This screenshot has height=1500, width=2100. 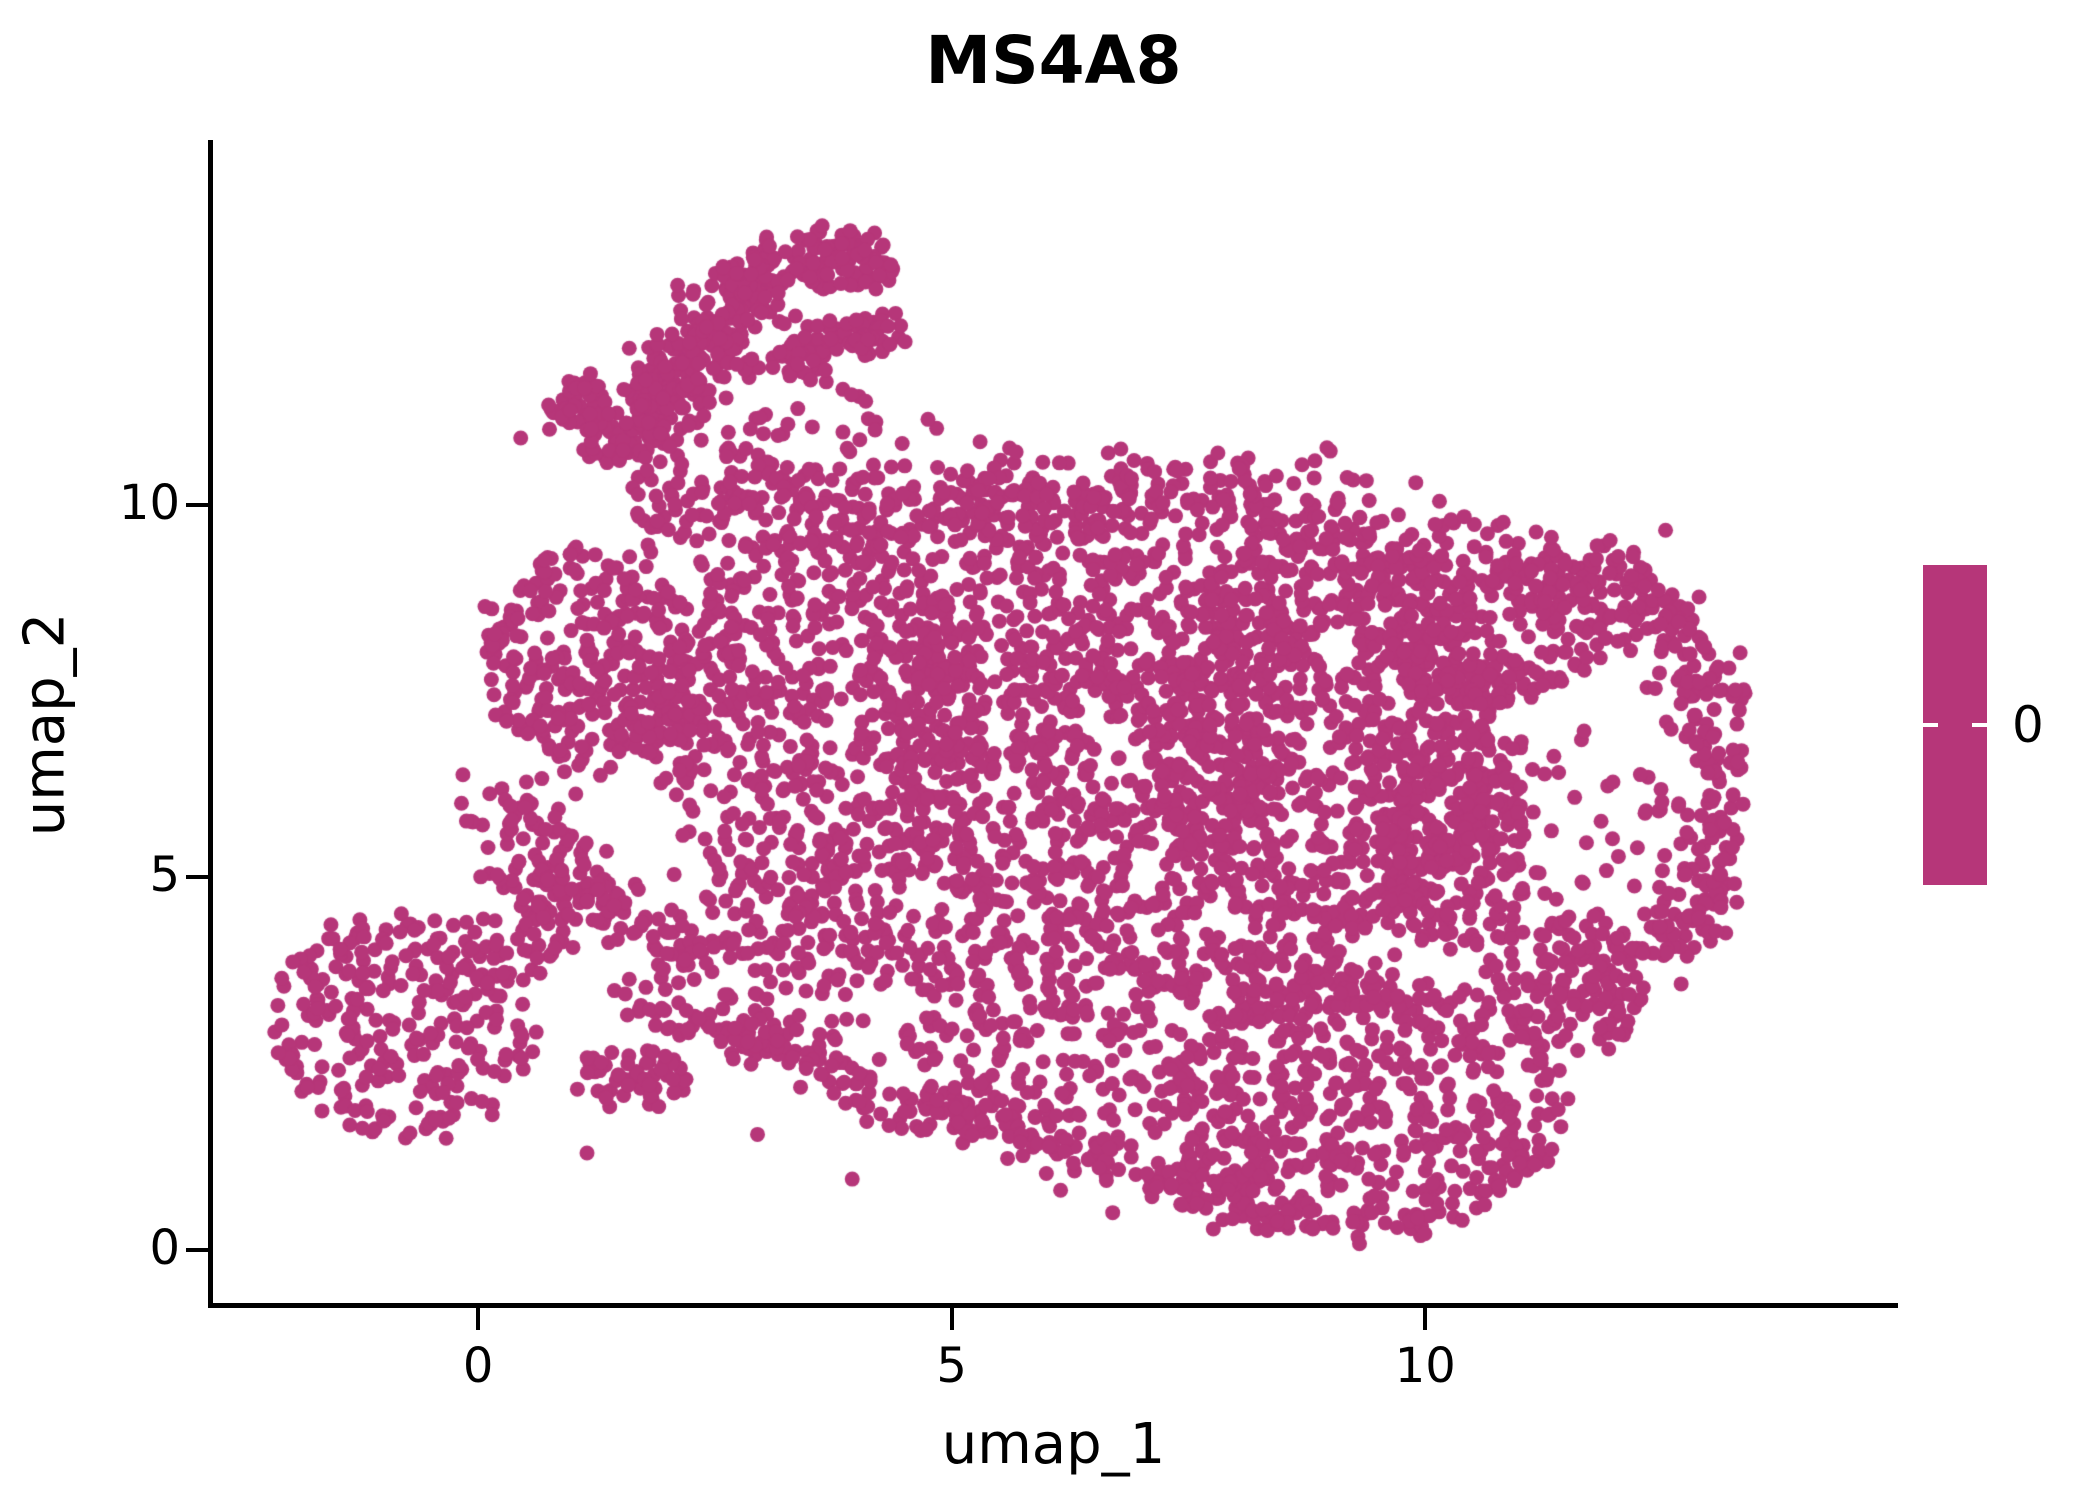 What do you see at coordinates (1425, 1366) in the screenshot?
I see `x-axis-tick-label: 10` at bounding box center [1425, 1366].